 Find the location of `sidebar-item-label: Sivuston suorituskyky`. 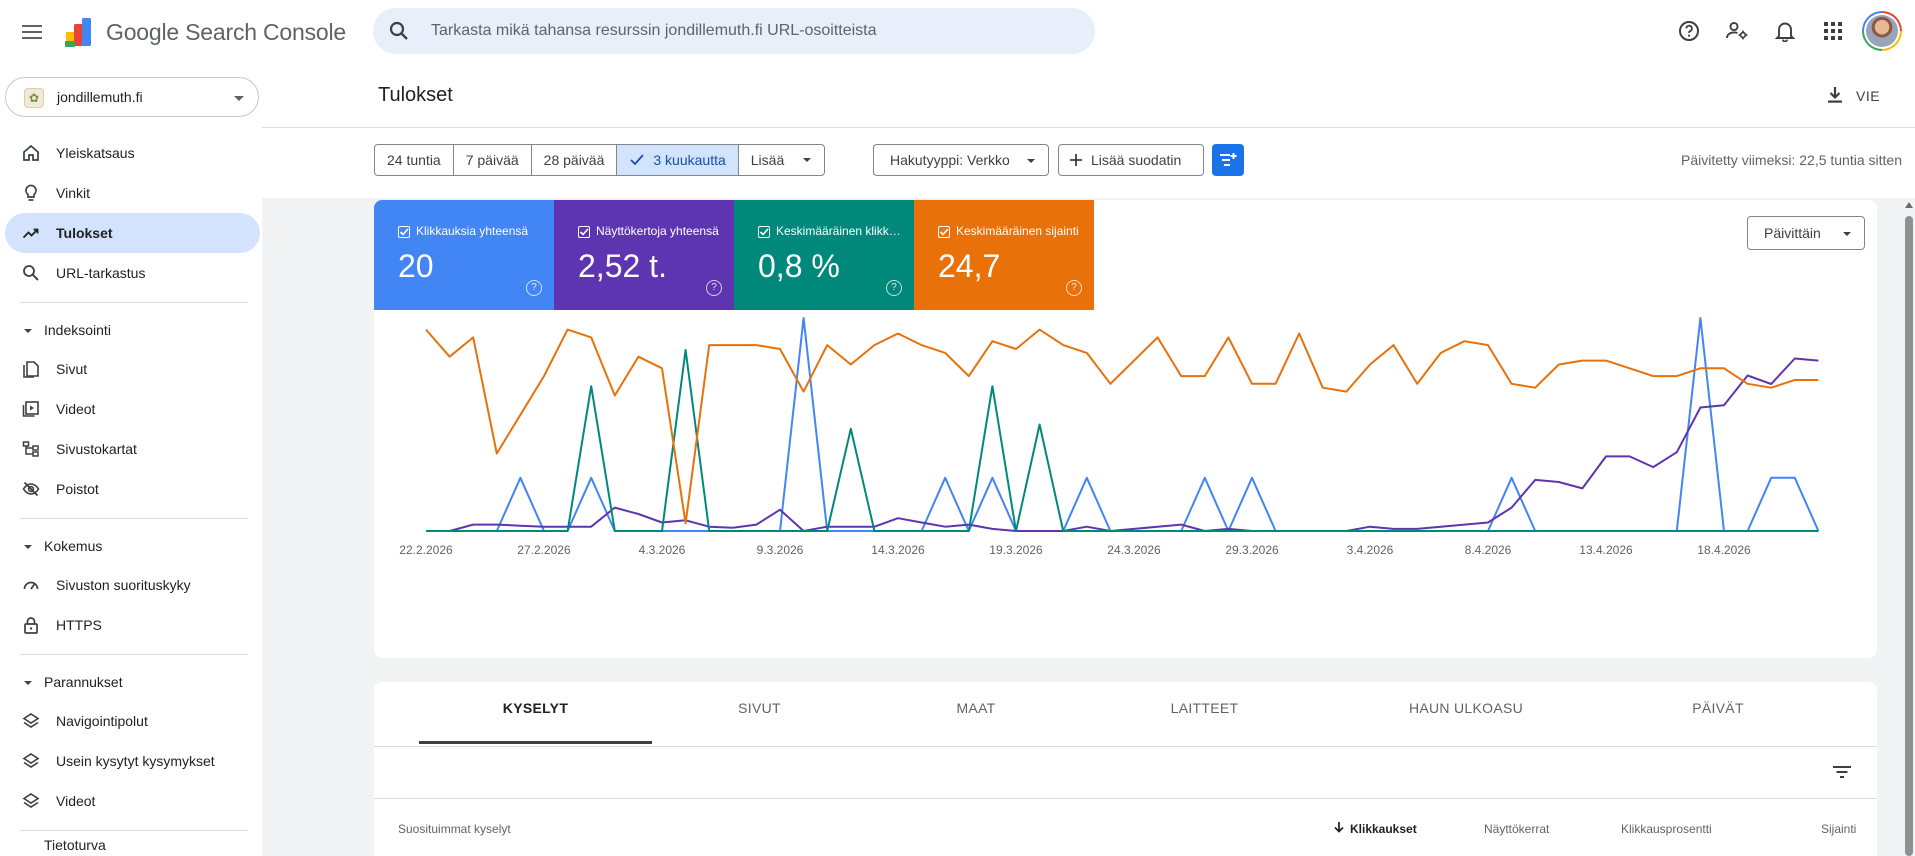

sidebar-item-label: Sivuston suorituskyky is located at coordinates (123, 585).